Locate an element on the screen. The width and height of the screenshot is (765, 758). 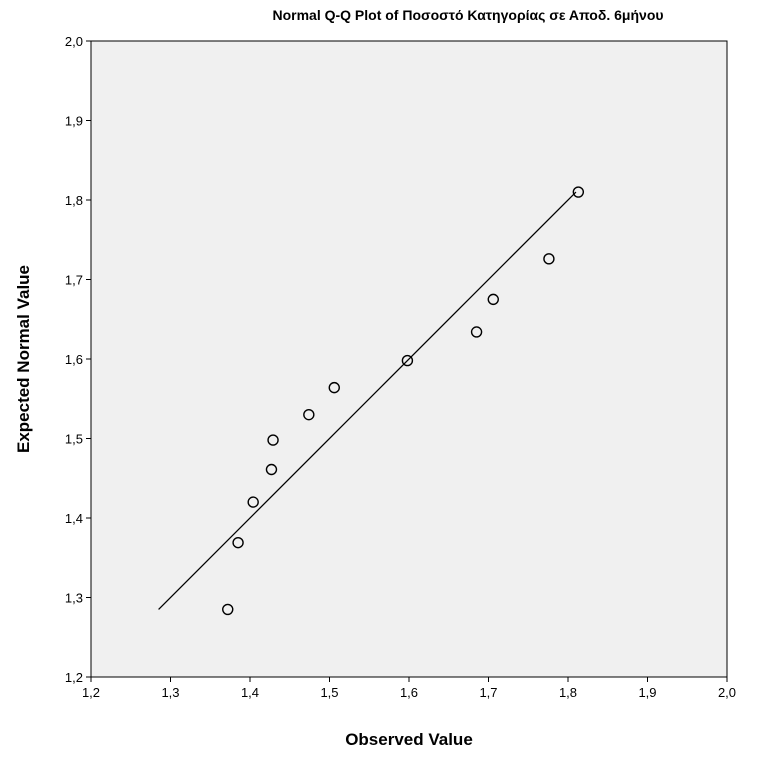
x-tick-label: 1,7 is located at coordinates (488, 692).